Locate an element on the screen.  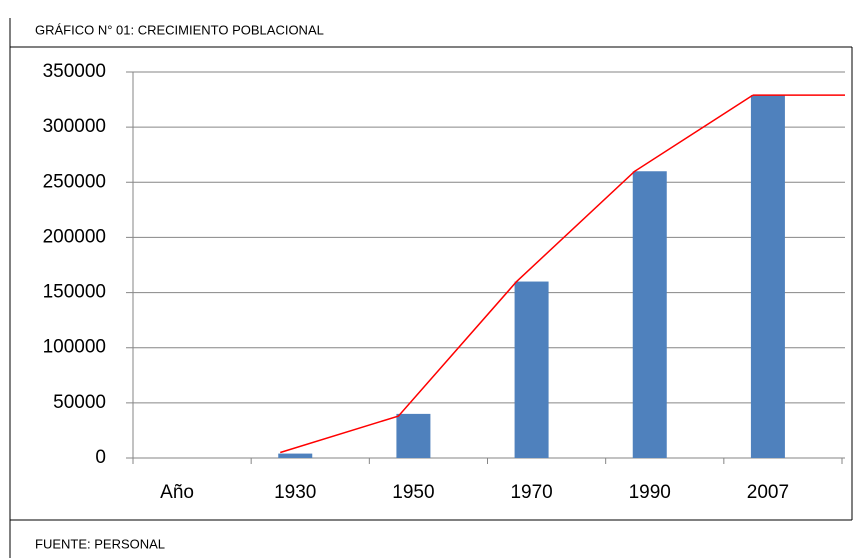
y-tick-label: 150000 is located at coordinates (74, 292).